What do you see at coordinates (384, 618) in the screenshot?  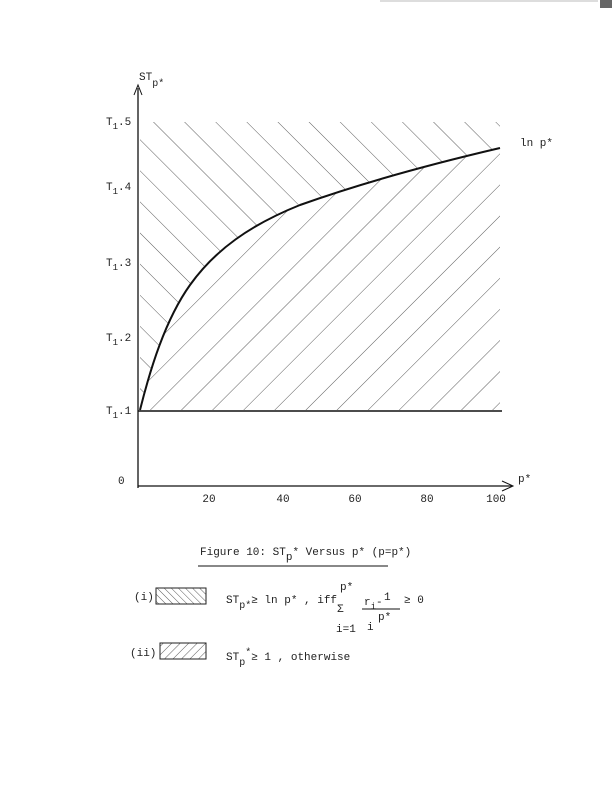 I see `fraction-den: p*` at bounding box center [384, 618].